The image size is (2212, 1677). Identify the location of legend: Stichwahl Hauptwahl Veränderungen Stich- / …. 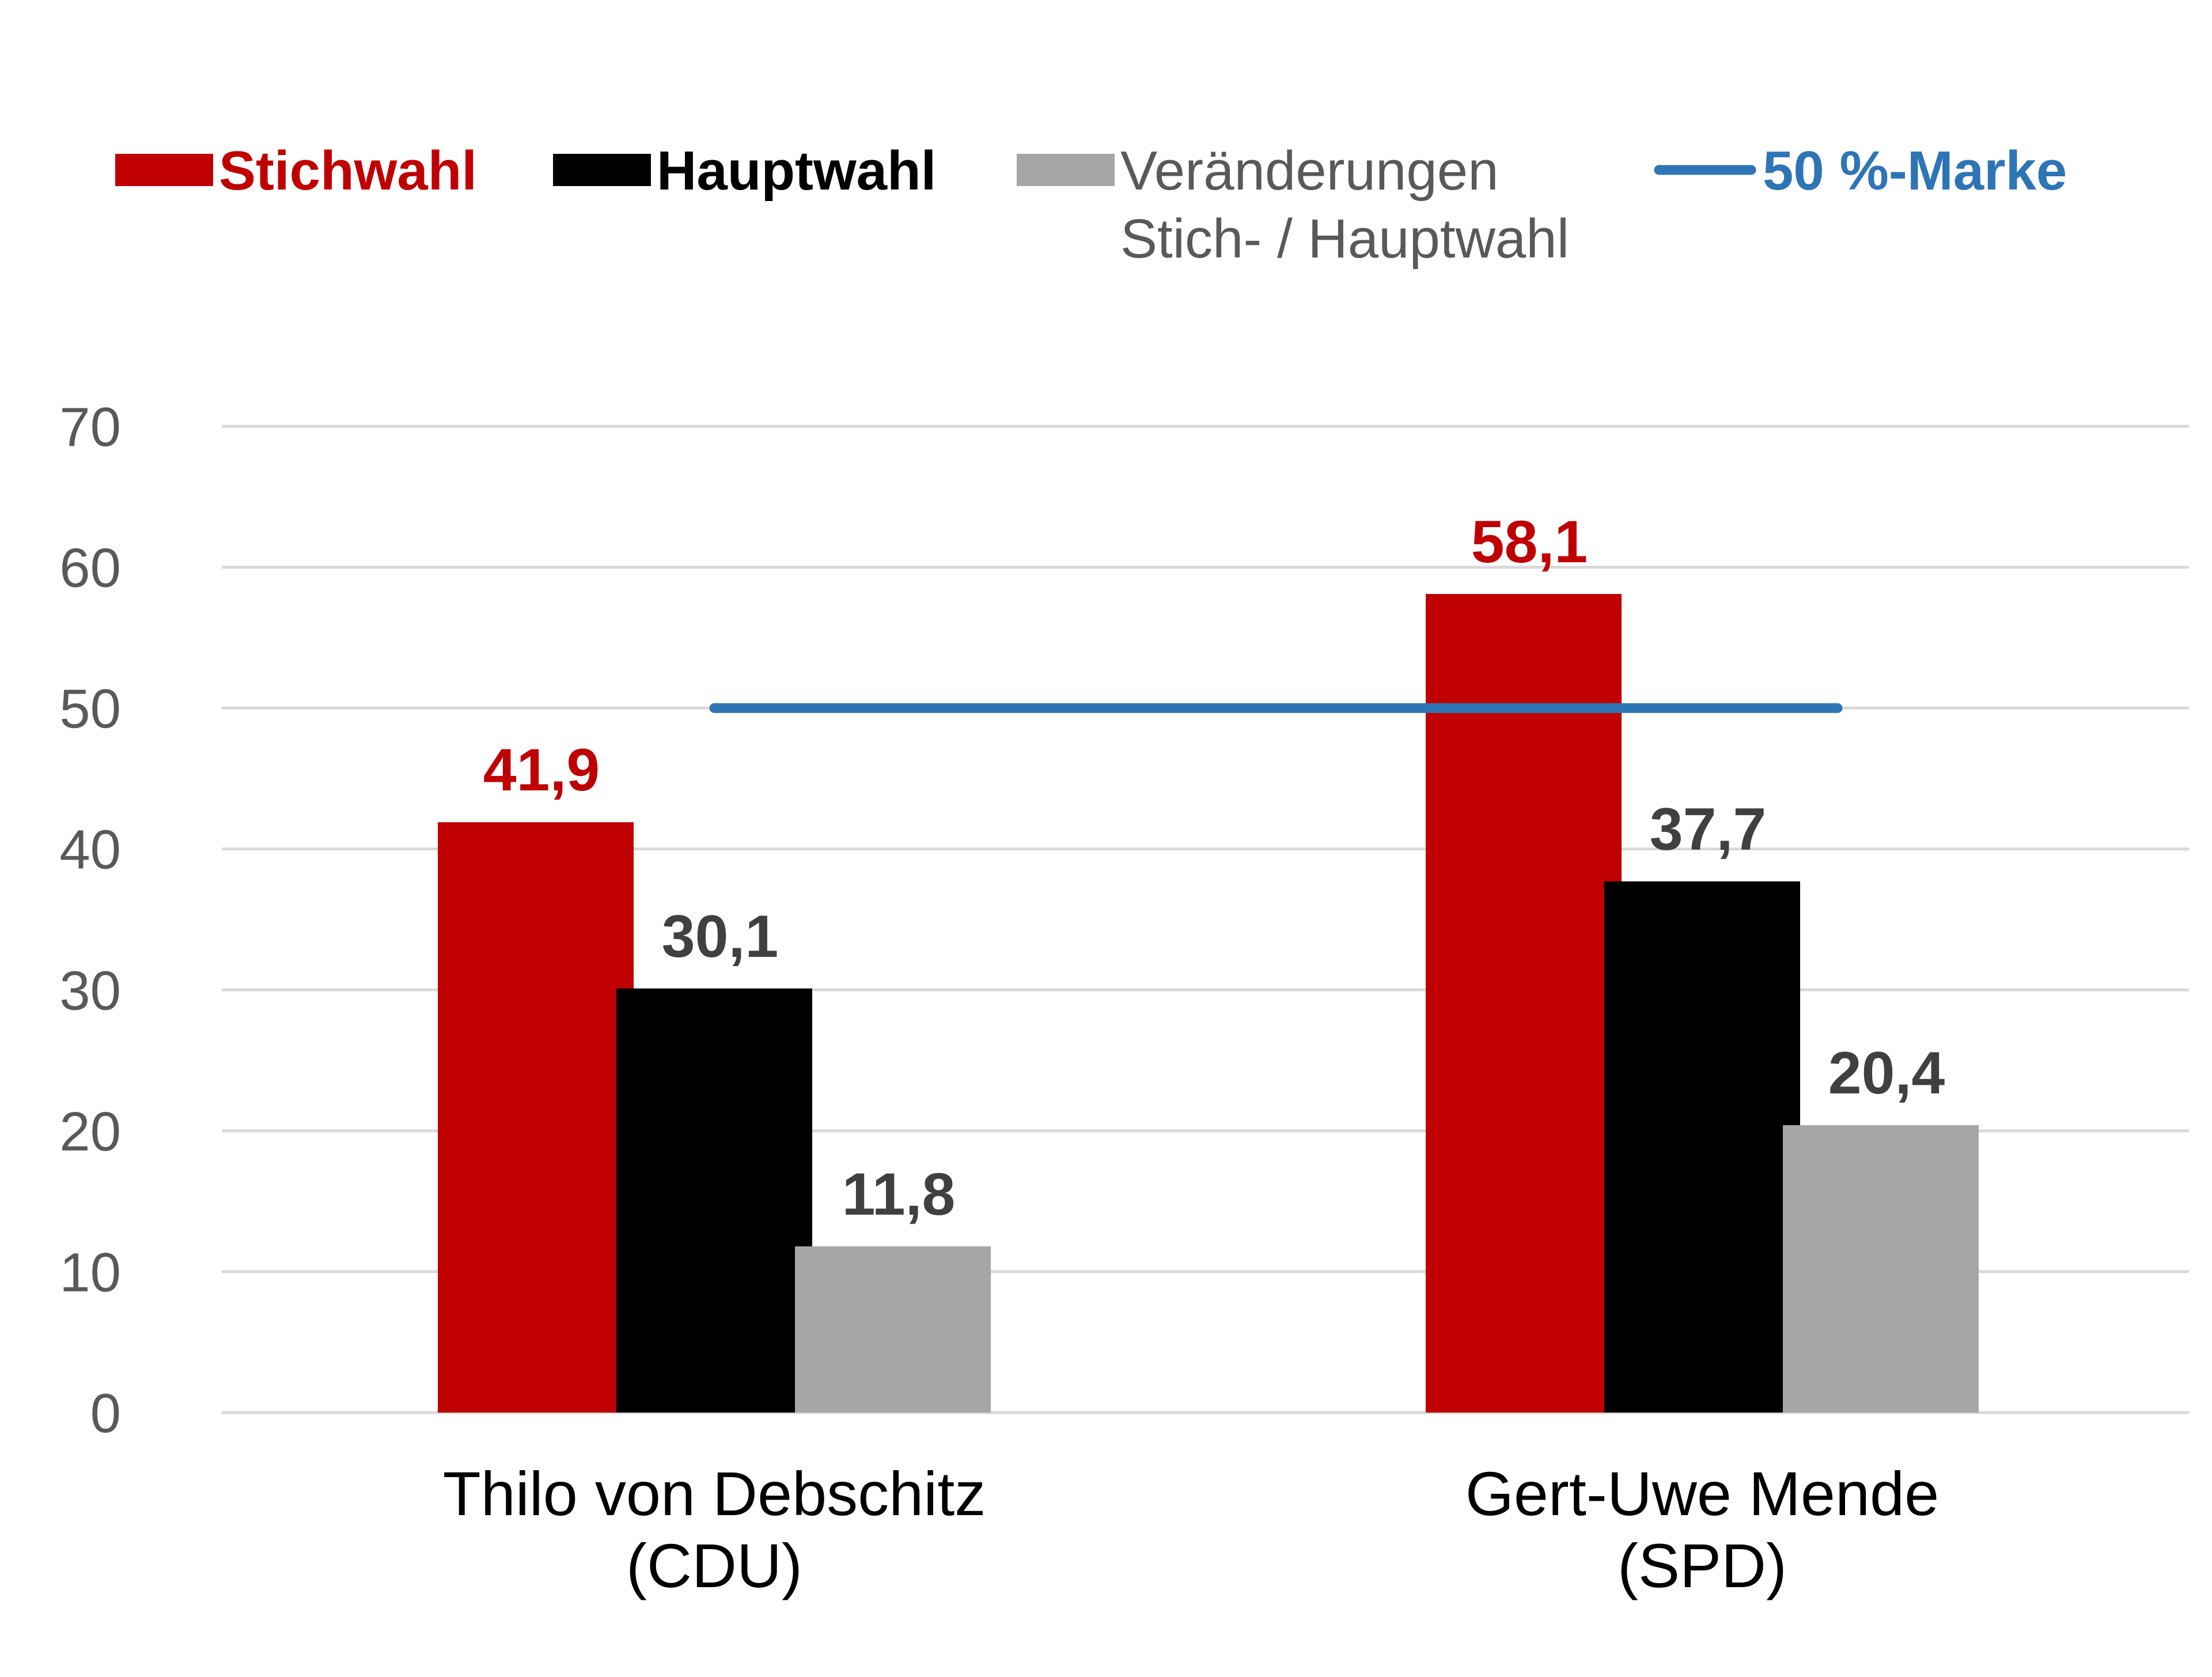
(1091, 205).